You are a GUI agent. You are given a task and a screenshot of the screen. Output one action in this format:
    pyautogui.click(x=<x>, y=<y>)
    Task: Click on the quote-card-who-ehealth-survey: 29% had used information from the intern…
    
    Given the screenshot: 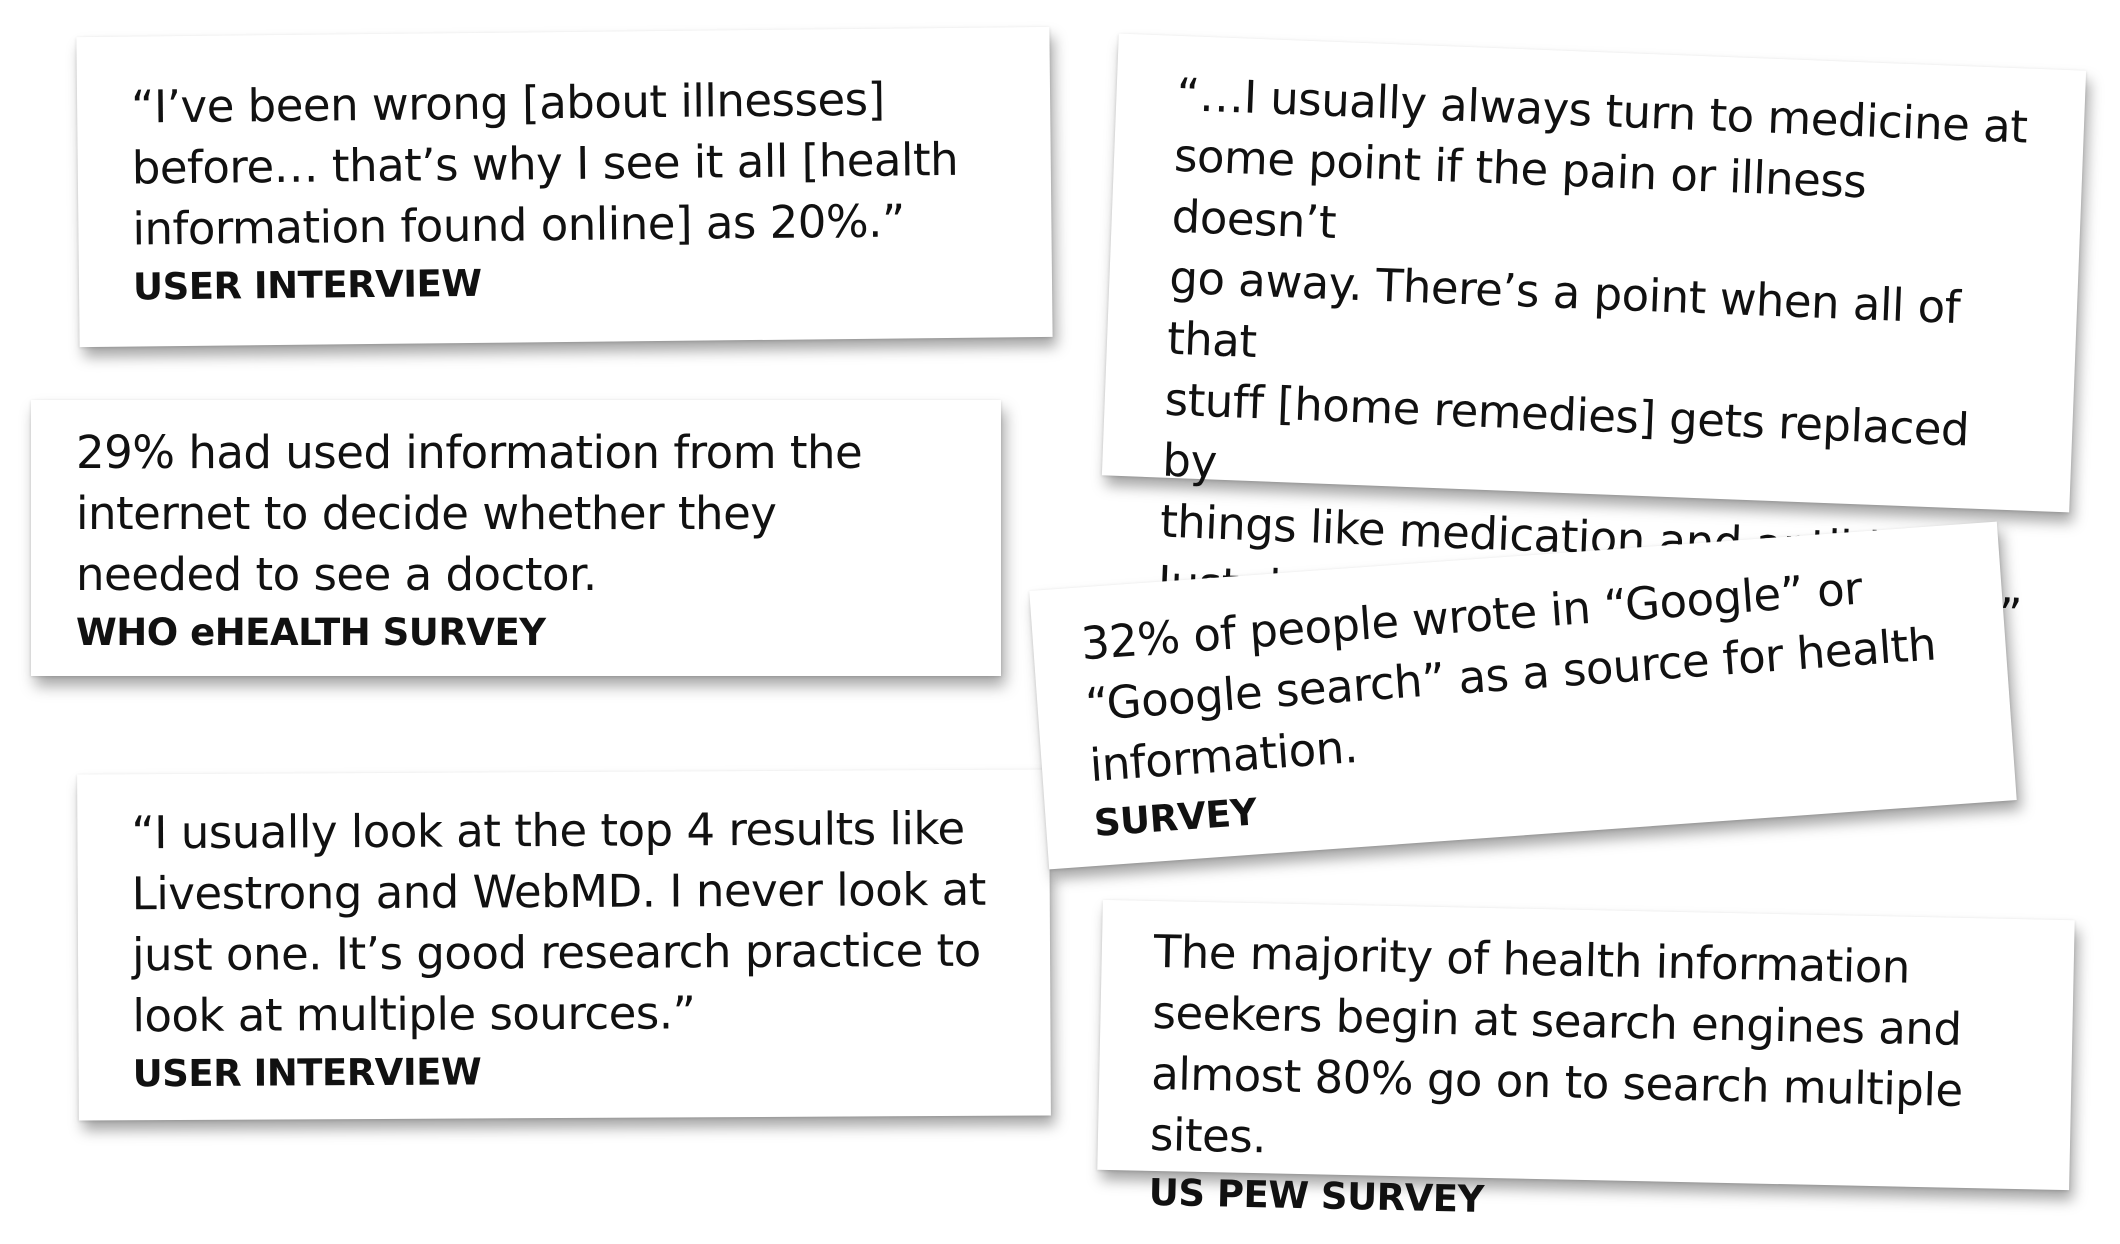 What is the action you would take?
    pyautogui.click(x=516, y=538)
    